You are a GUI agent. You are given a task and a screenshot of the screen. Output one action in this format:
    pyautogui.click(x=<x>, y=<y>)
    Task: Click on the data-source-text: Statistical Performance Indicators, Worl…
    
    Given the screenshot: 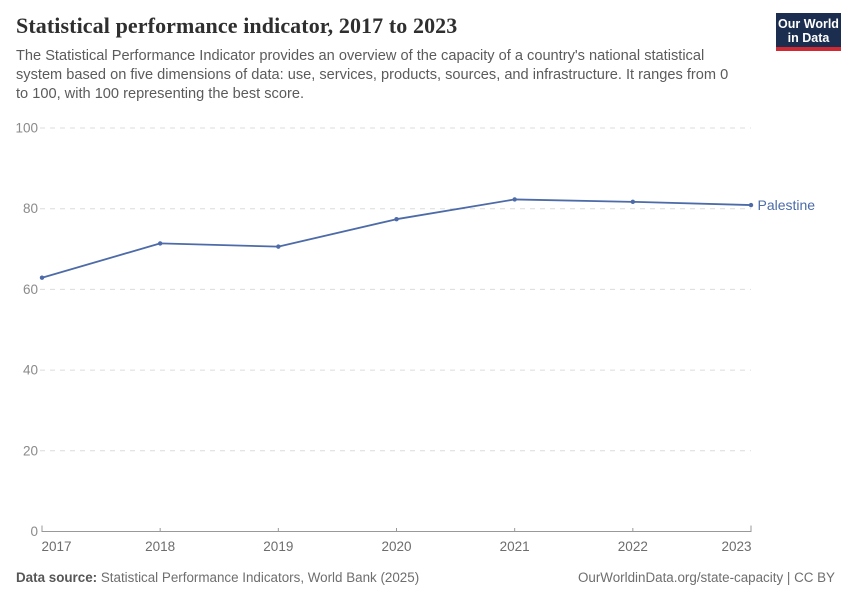 What is the action you would take?
    pyautogui.click(x=260, y=577)
    